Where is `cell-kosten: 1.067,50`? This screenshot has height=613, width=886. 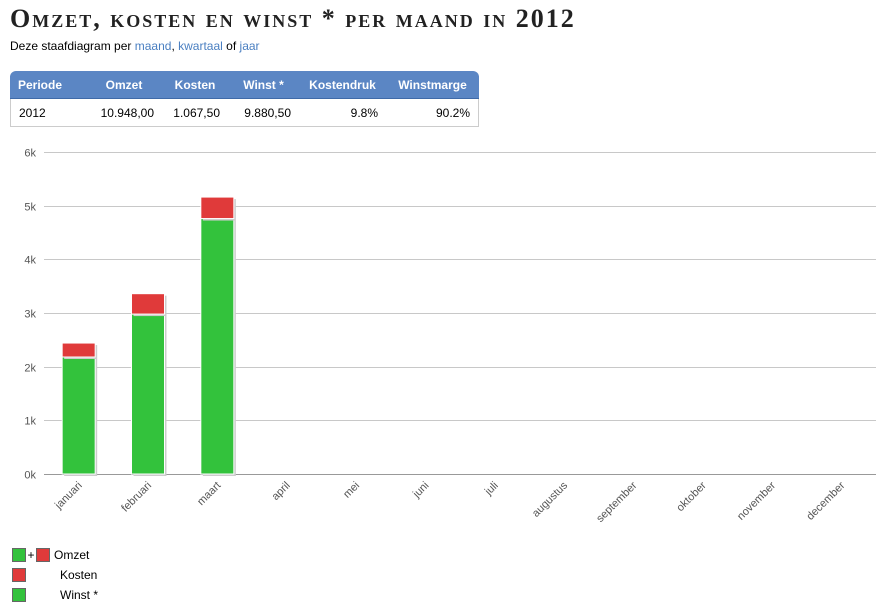 cell-kosten: 1.067,50 is located at coordinates (195, 113).